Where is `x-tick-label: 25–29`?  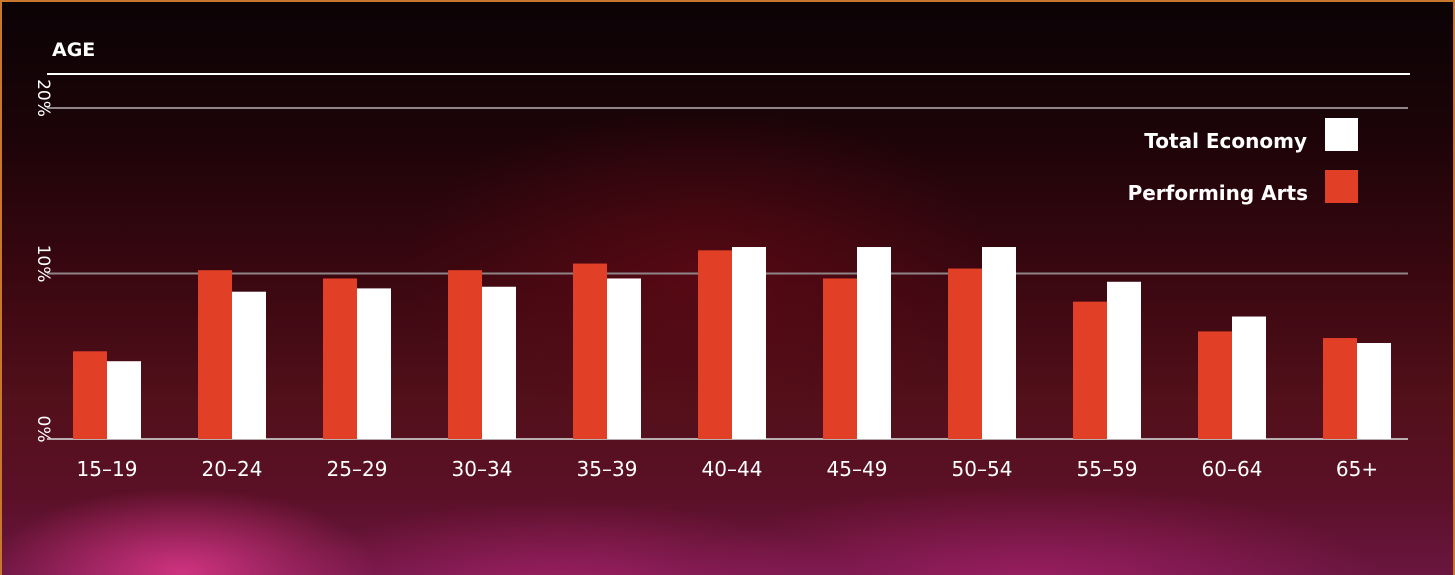
x-tick-label: 25–29 is located at coordinates (357, 469).